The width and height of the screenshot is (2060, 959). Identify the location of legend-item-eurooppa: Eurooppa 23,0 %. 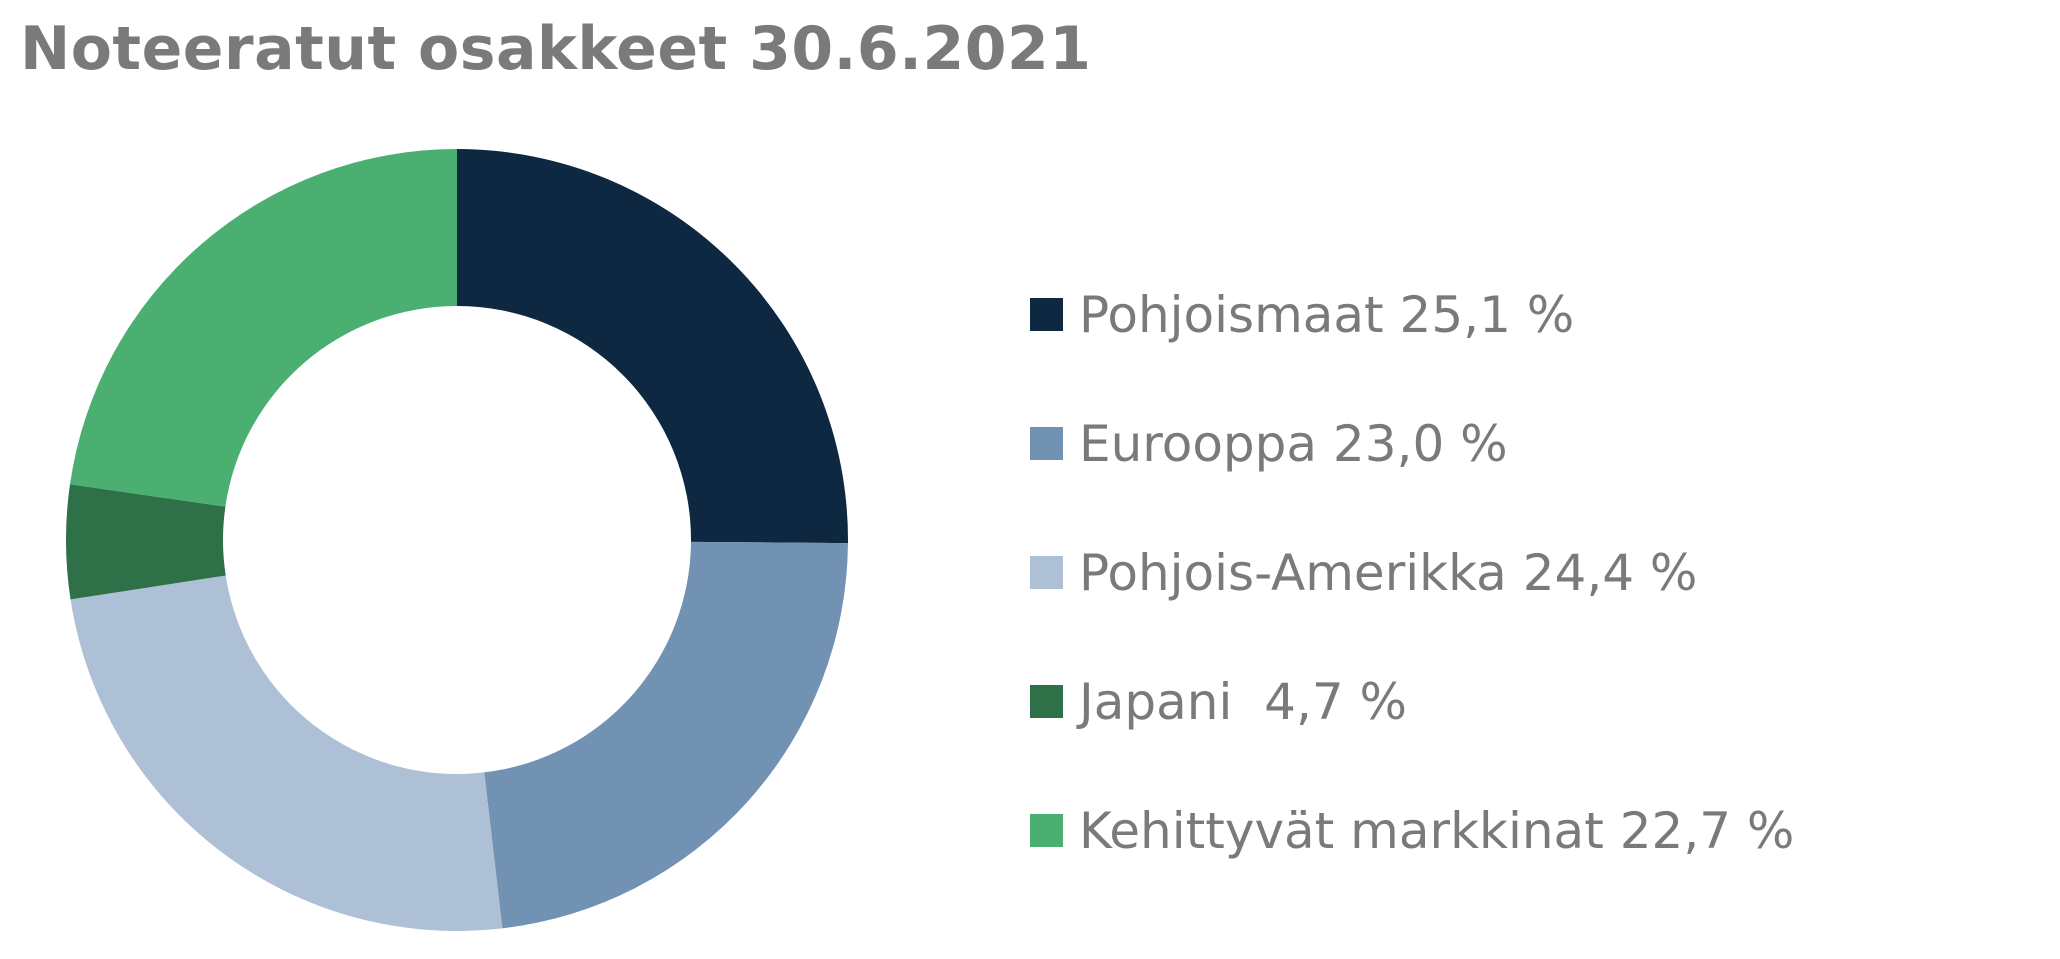
(1412, 443).